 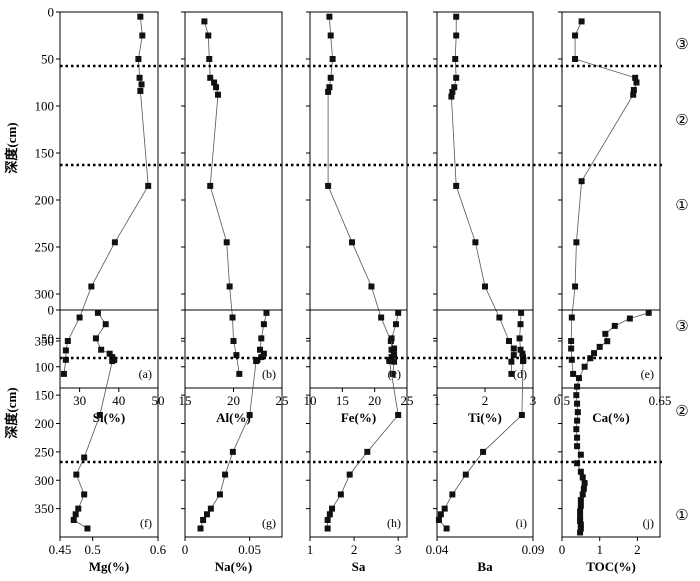 I want to click on panel-tag: (d), so click(x=520, y=374).